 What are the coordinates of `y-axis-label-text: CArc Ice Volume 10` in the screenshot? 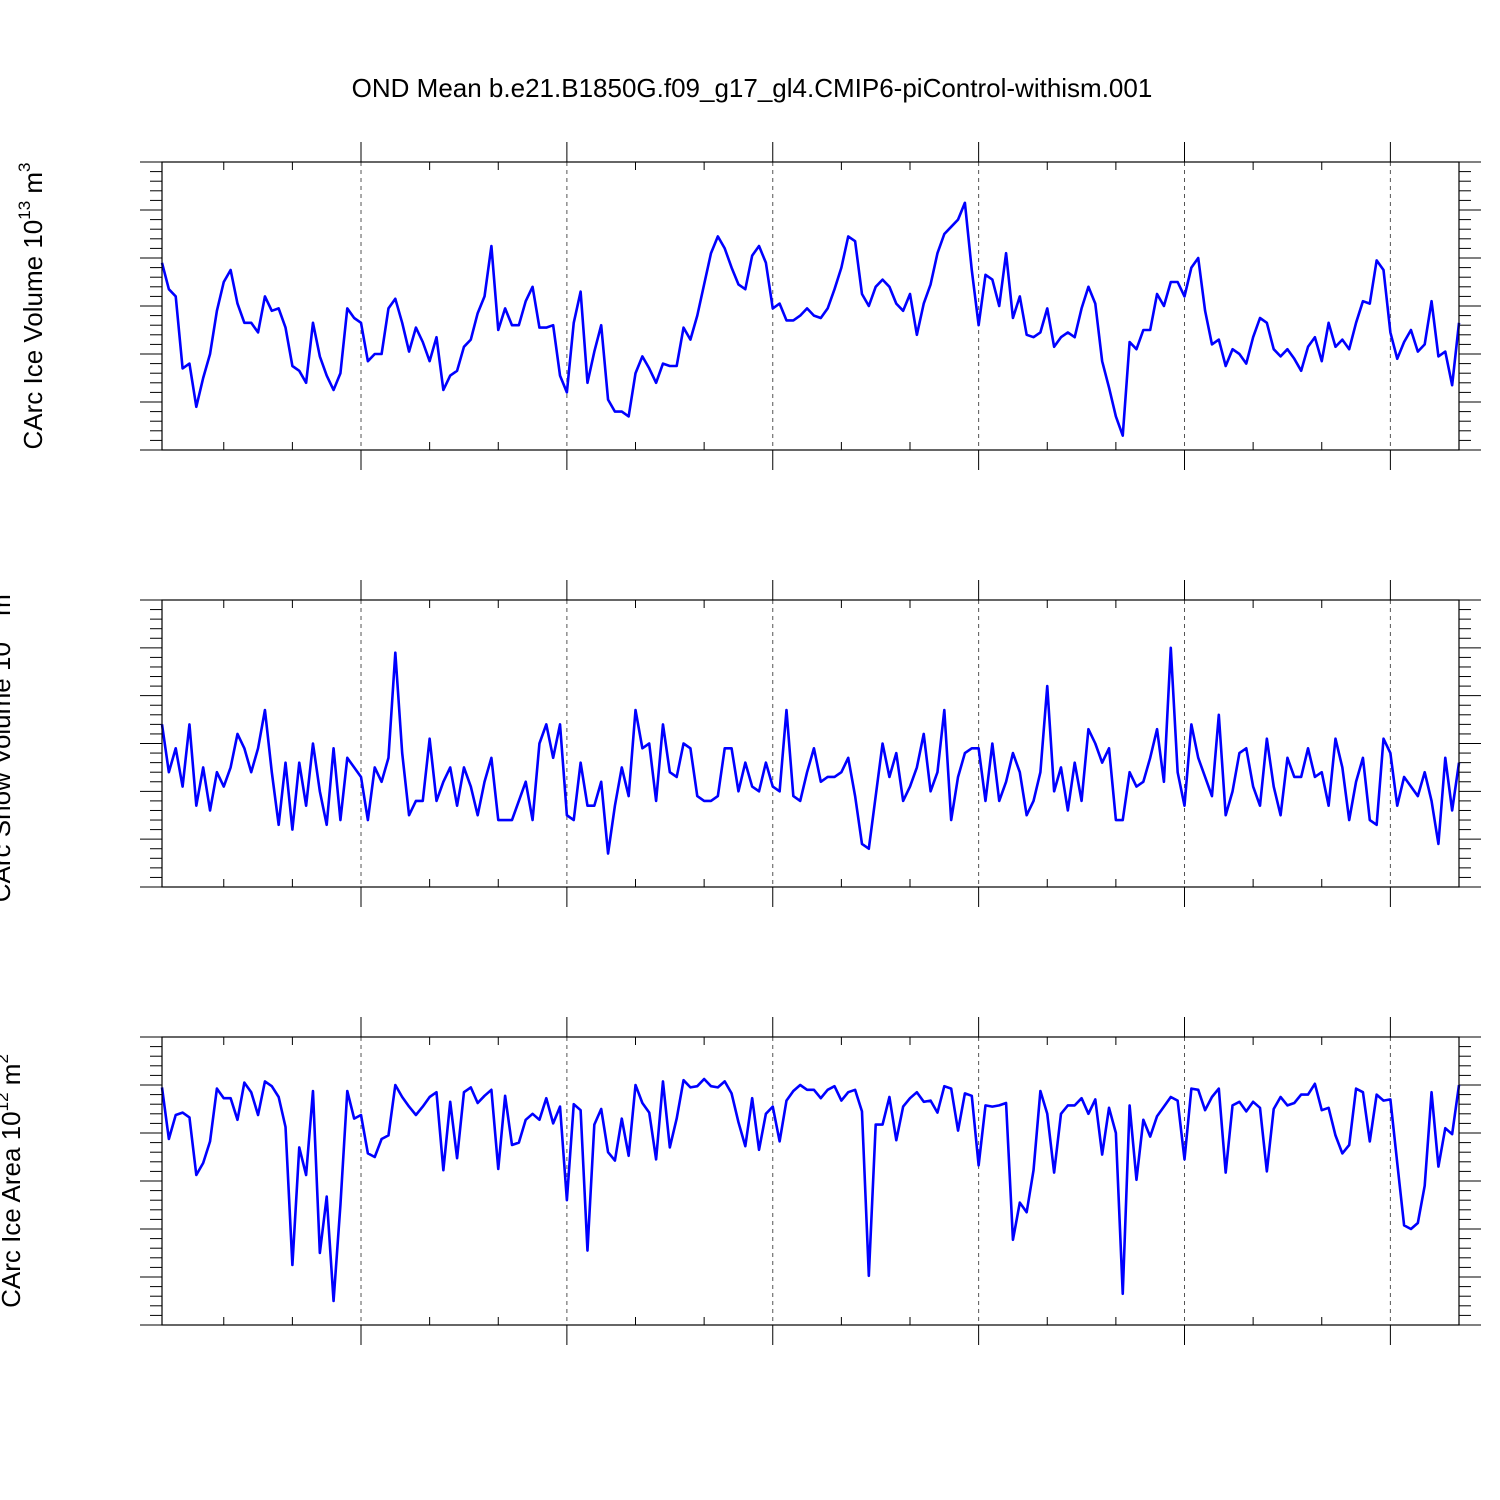 It's located at (33, 335).